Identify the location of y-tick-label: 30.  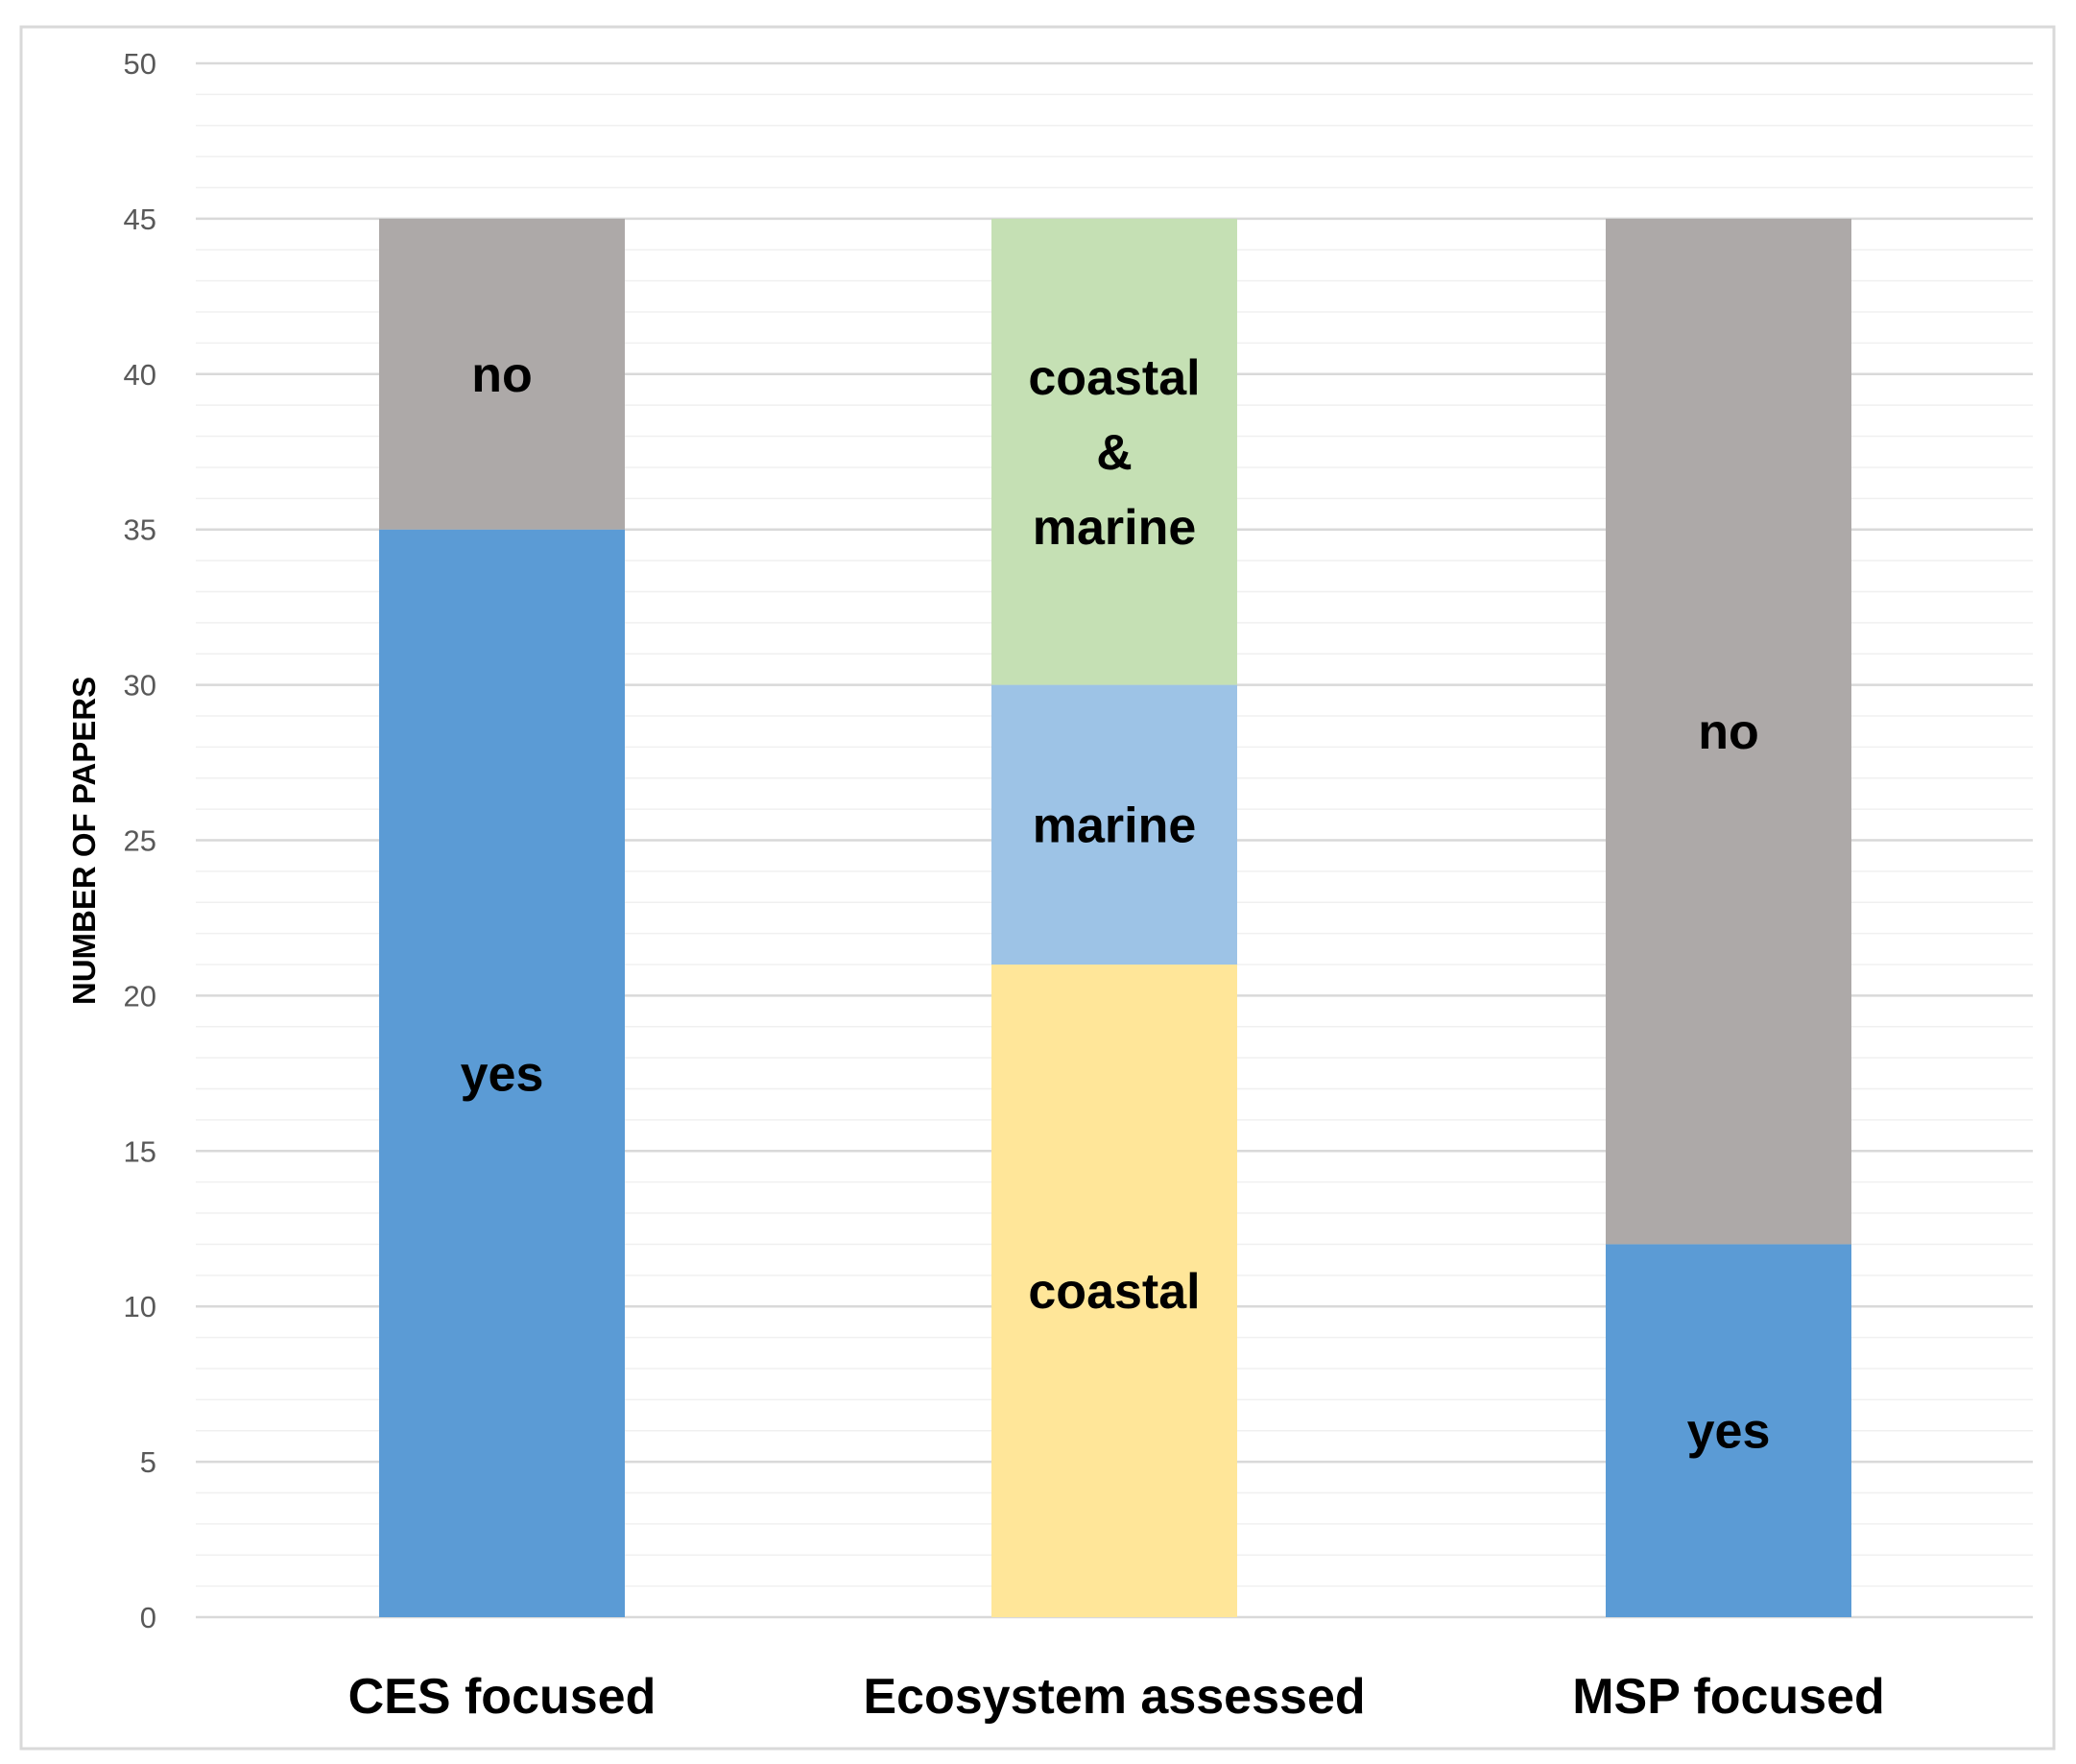
(140, 686).